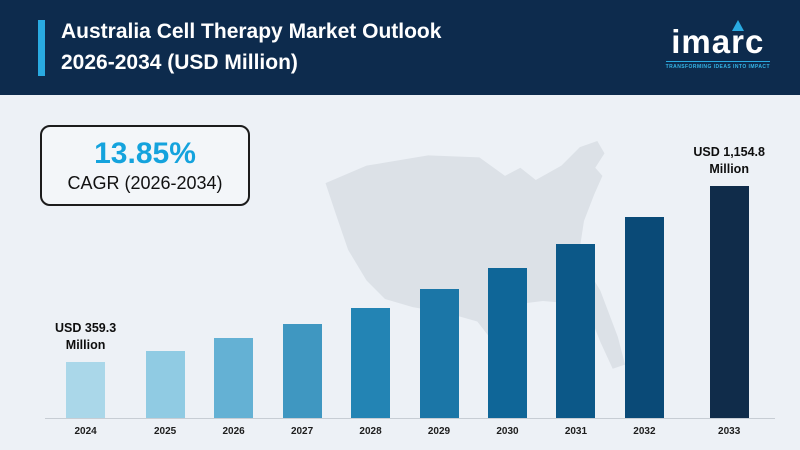 This screenshot has height=450, width=800. I want to click on bar-2031, so click(576, 331).